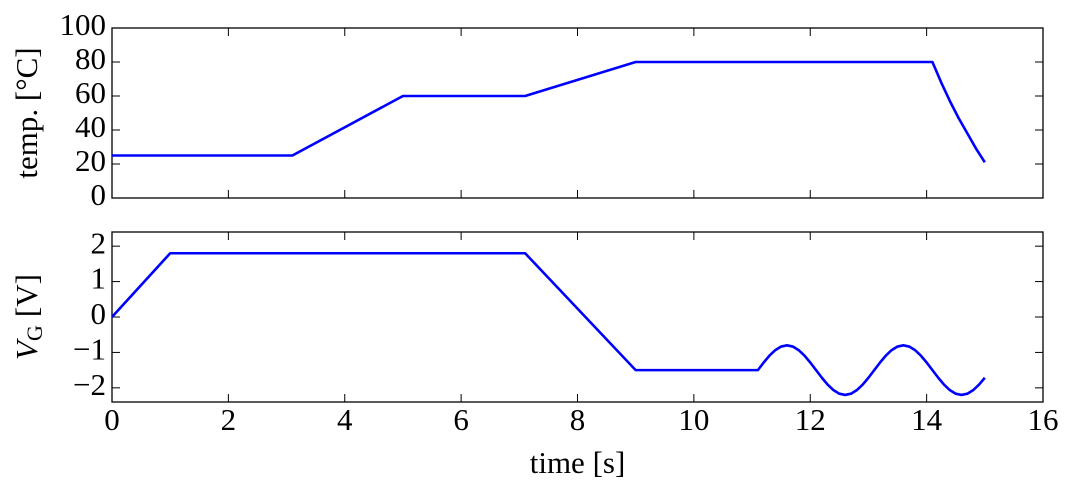  Describe the element at coordinates (578, 419) in the screenshot. I see `x-tick-label: 8` at that location.